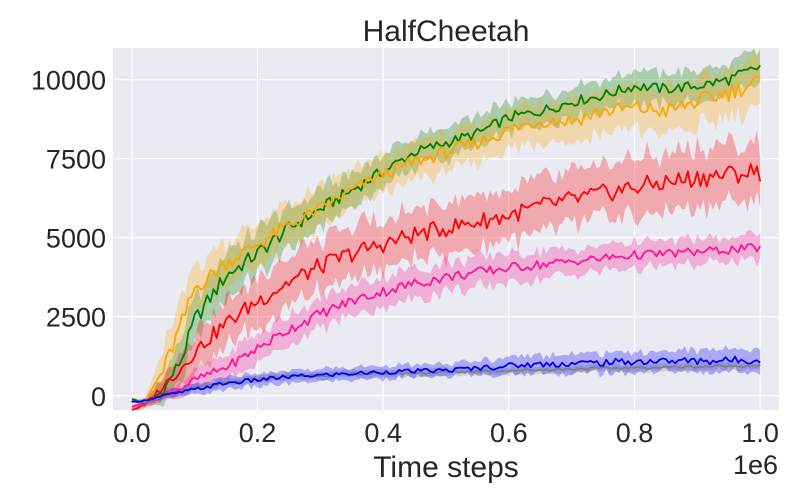 The width and height of the screenshot is (800, 500). What do you see at coordinates (68, 81) in the screenshot?
I see `y-tick-label: 10000` at bounding box center [68, 81].